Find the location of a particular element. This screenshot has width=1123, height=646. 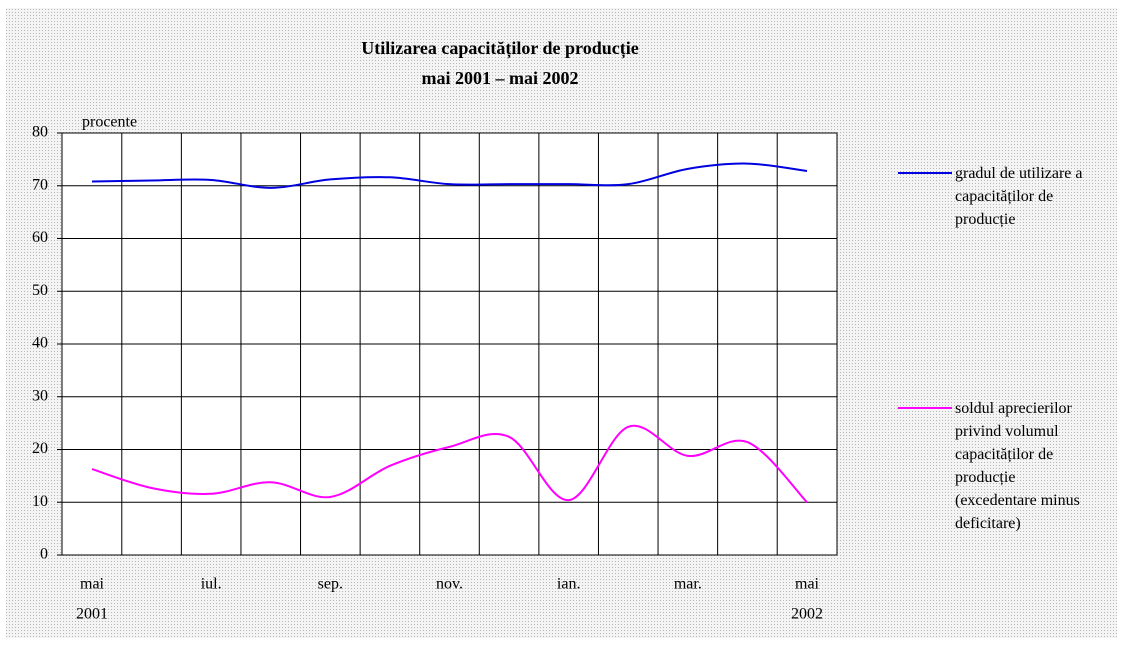

x-tick-label: nov. is located at coordinates (449, 584).